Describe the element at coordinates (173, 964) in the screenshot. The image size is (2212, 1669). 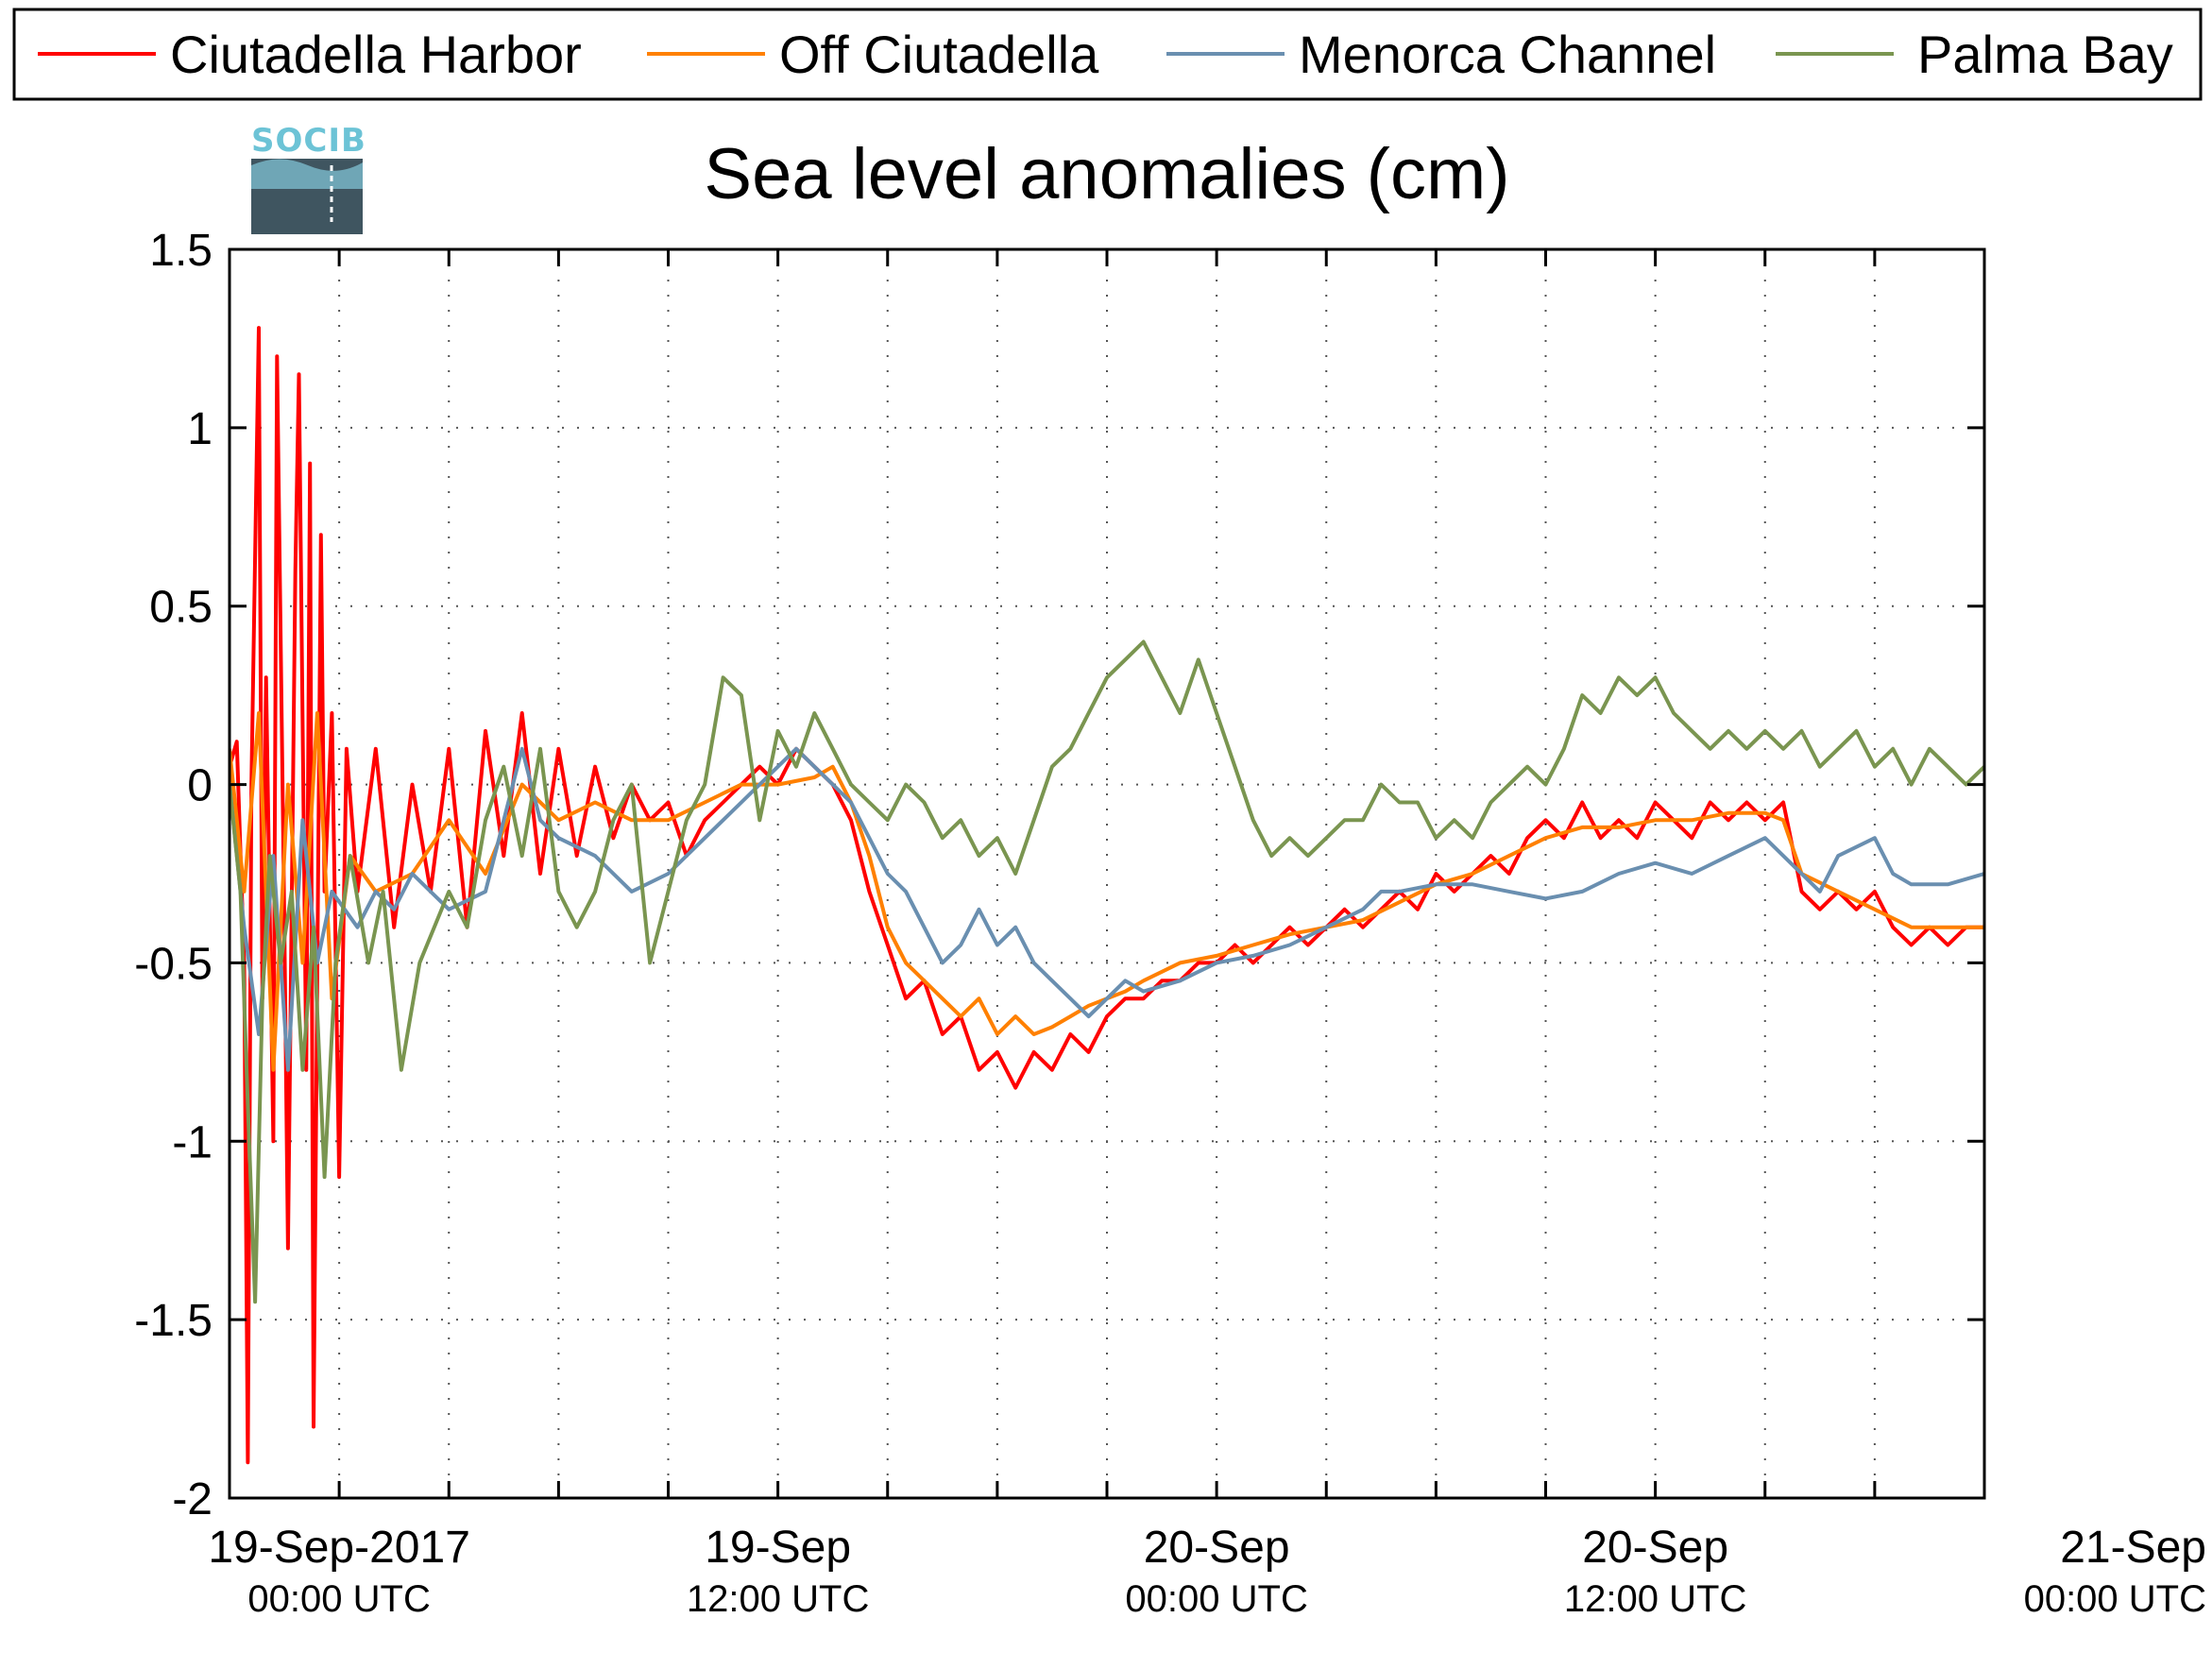
I see `y-tick-label: -0.5` at that location.